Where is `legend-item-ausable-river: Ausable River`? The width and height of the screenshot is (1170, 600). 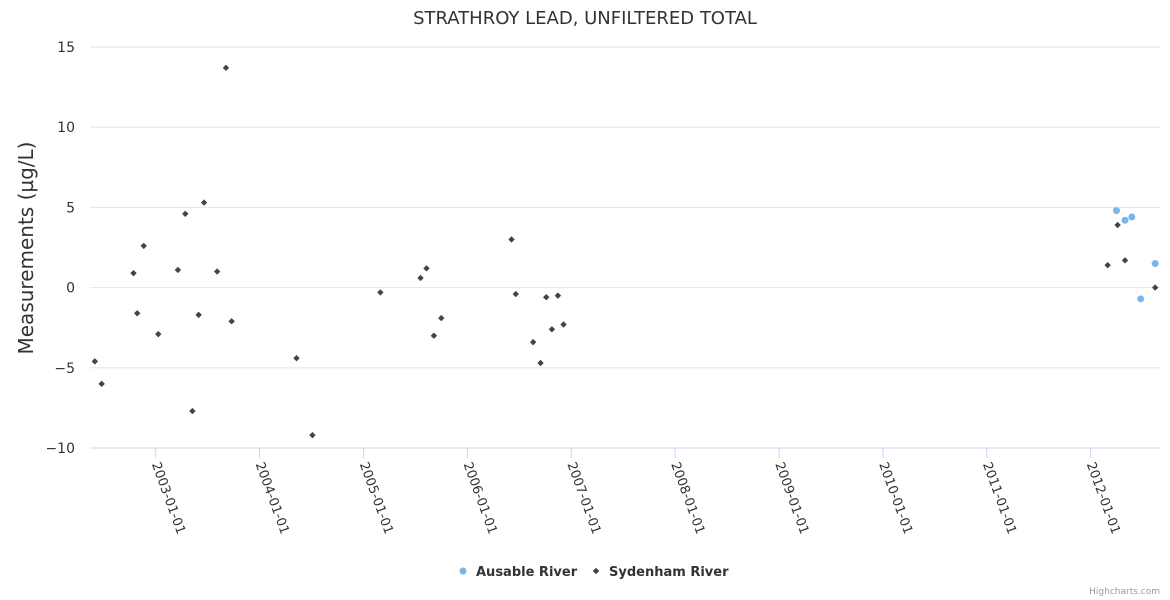 legend-item-ausable-river: Ausable River is located at coordinates (518, 572).